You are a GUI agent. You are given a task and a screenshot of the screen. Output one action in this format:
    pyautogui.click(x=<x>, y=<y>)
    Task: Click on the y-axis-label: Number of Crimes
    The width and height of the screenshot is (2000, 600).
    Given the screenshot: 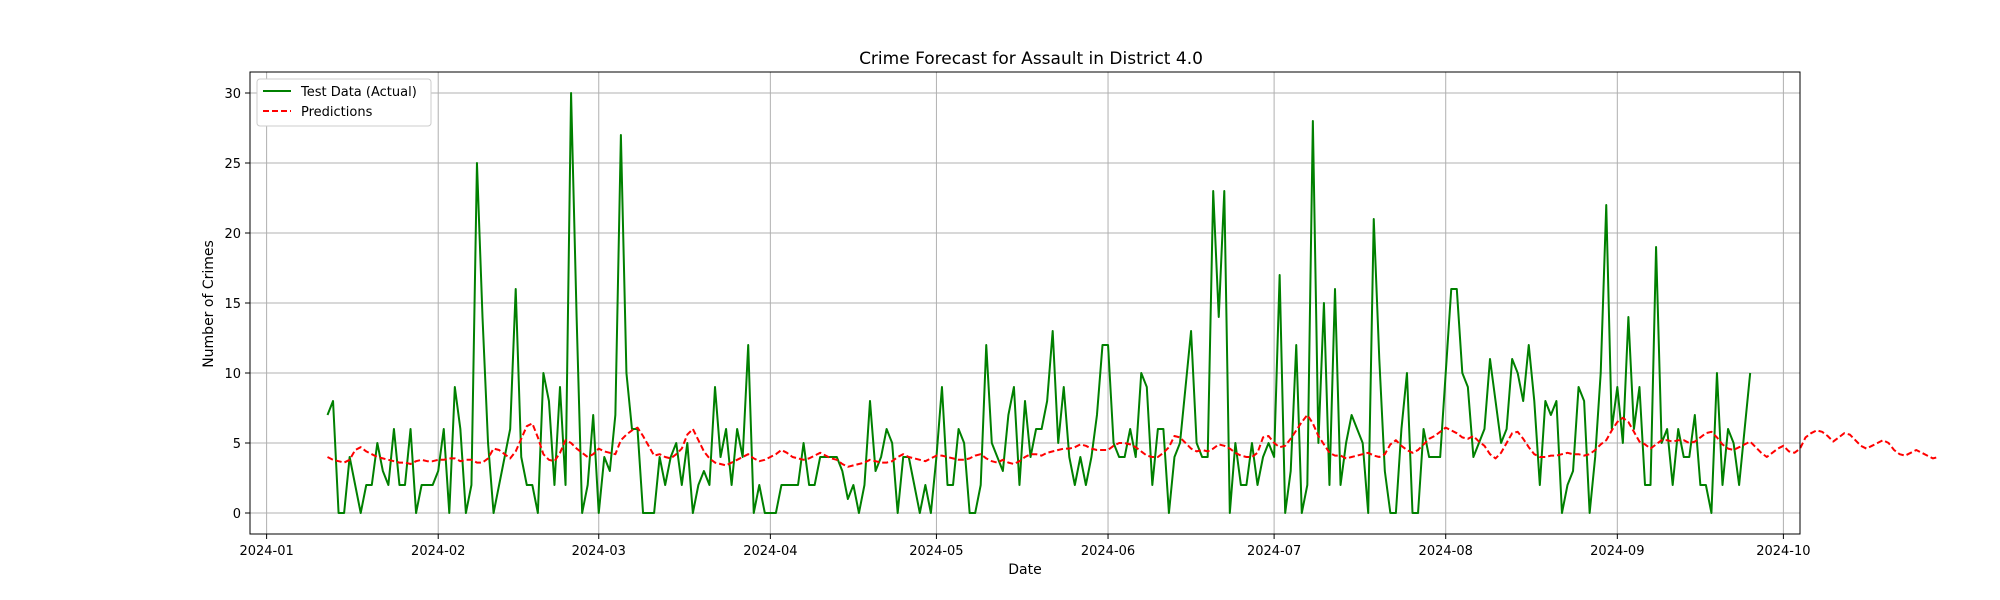 What is the action you would take?
    pyautogui.click(x=209, y=304)
    